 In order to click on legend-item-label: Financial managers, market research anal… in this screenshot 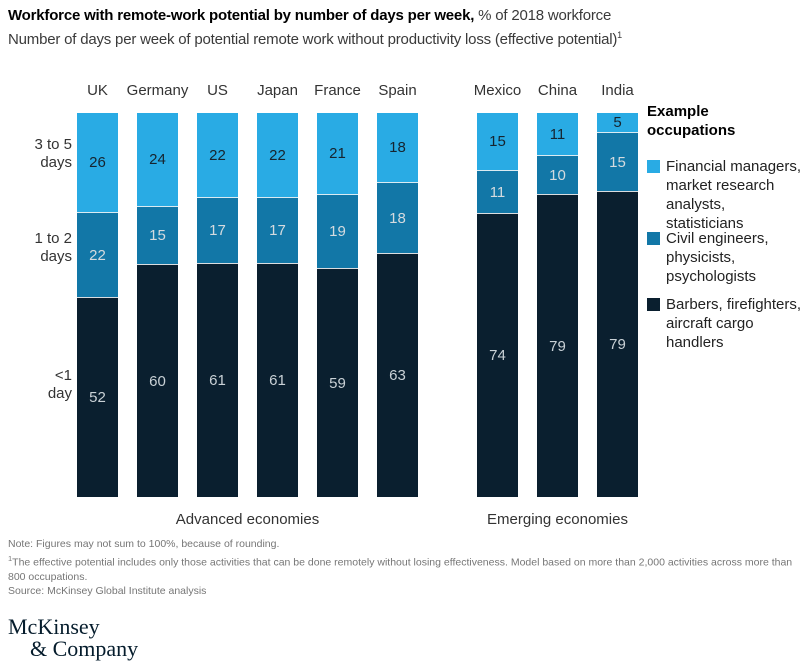, I will do `click(734, 195)`.